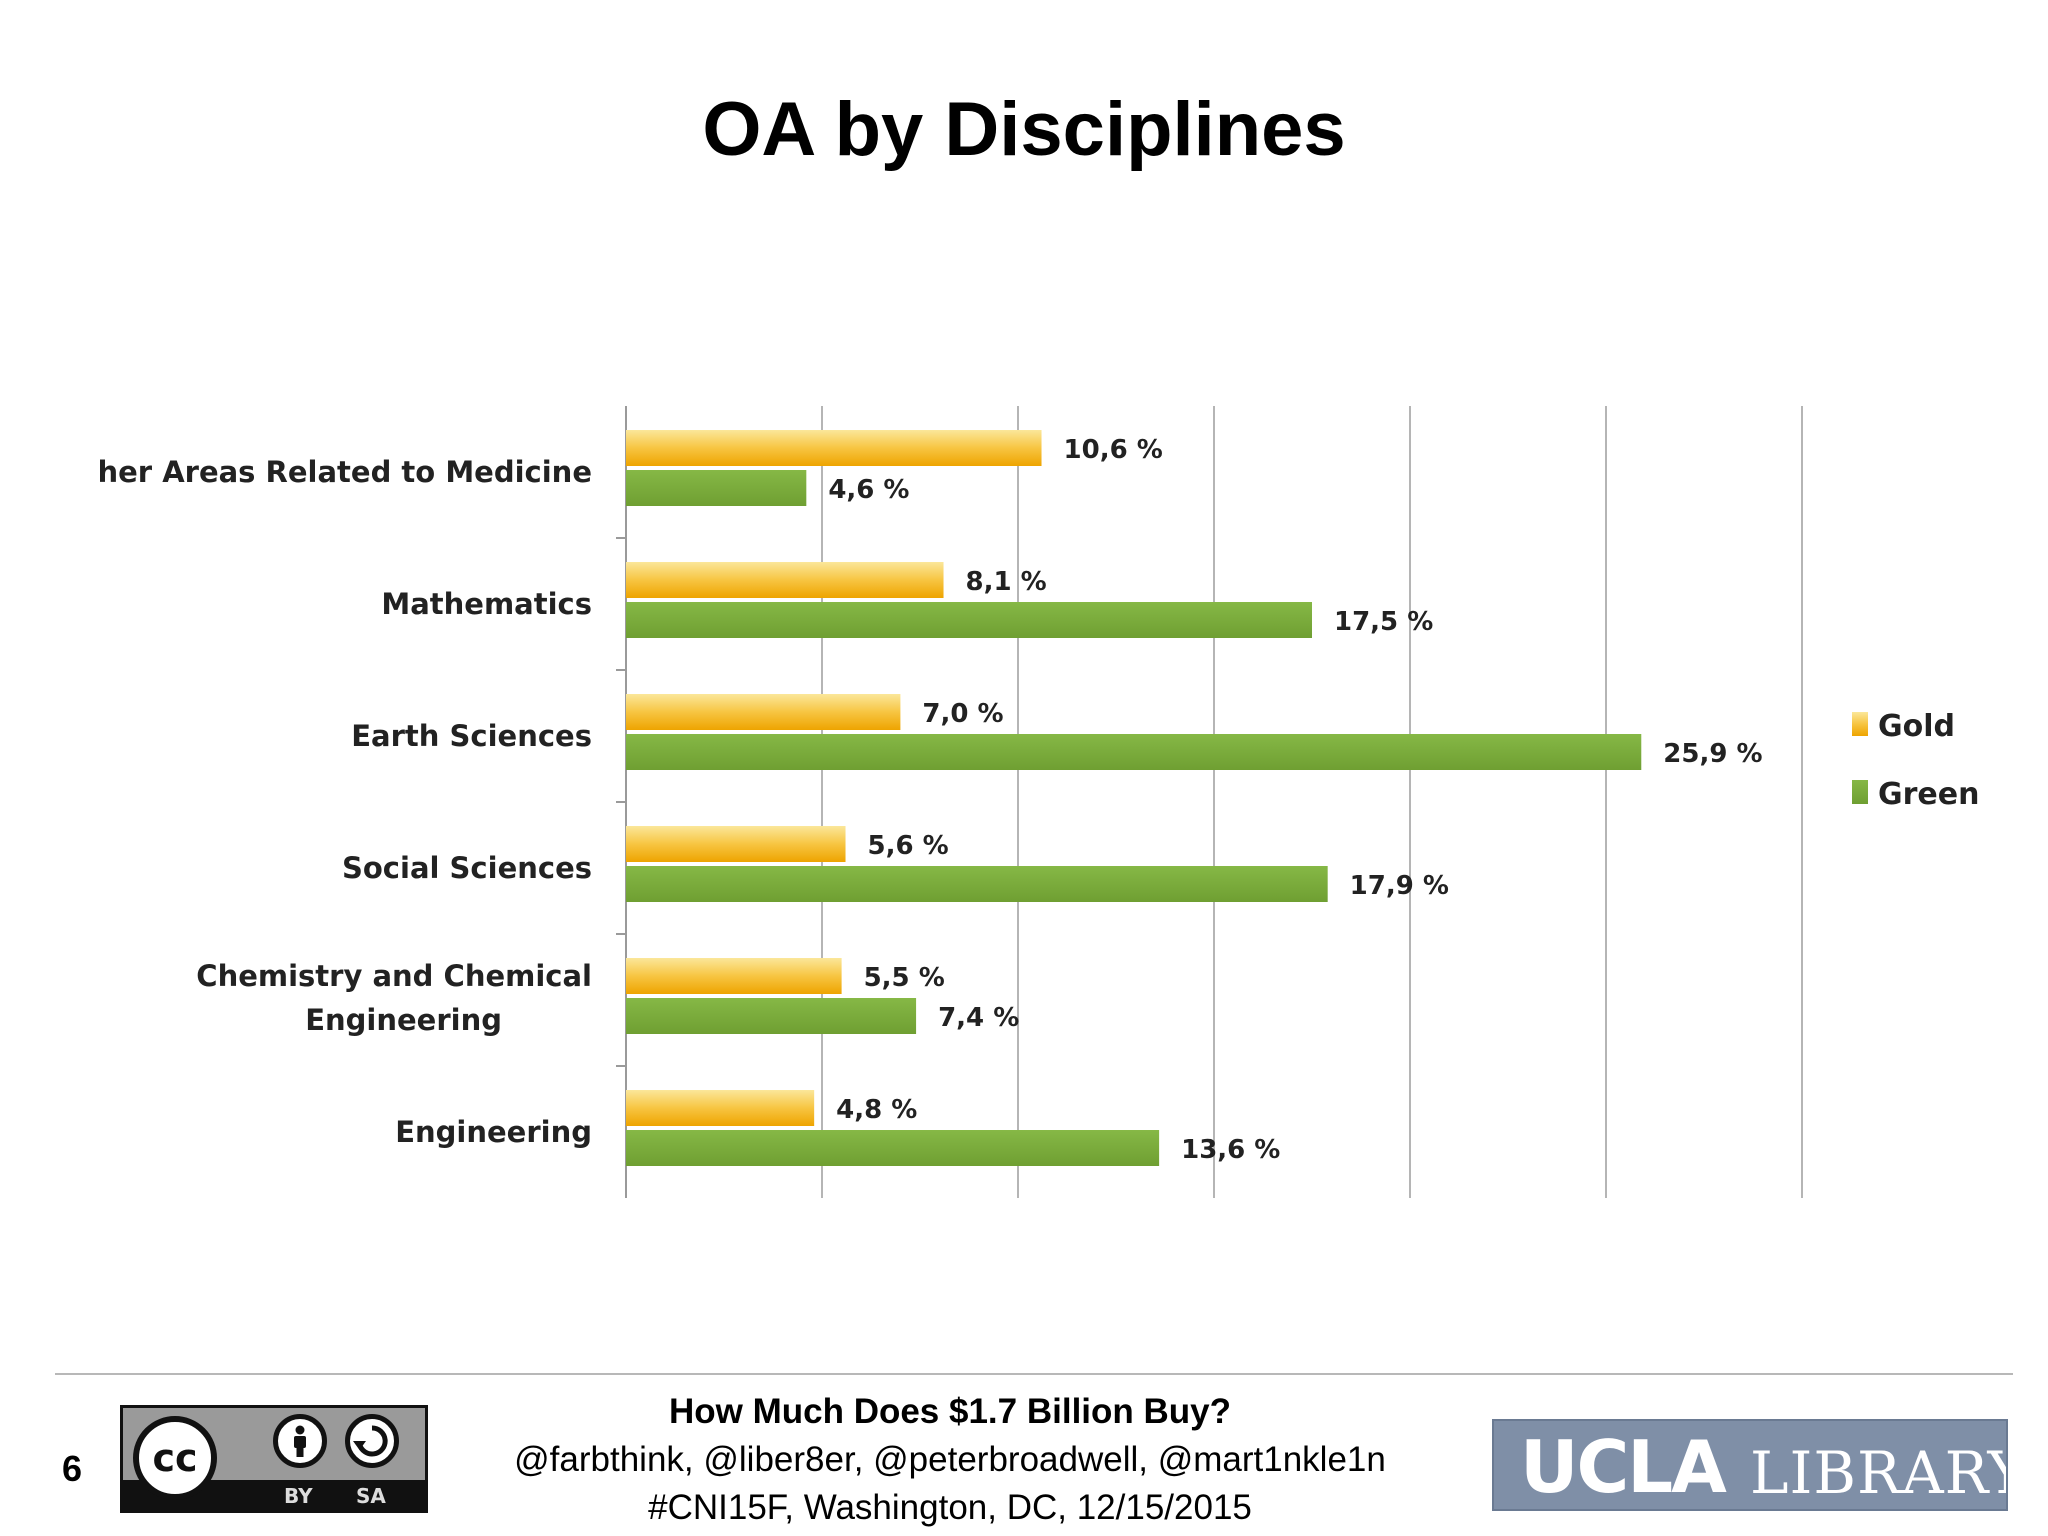 This screenshot has width=2048, height=1536. Describe the element at coordinates (1024, 129) in the screenshot. I see `slide-title: OA by Disciplines` at that location.